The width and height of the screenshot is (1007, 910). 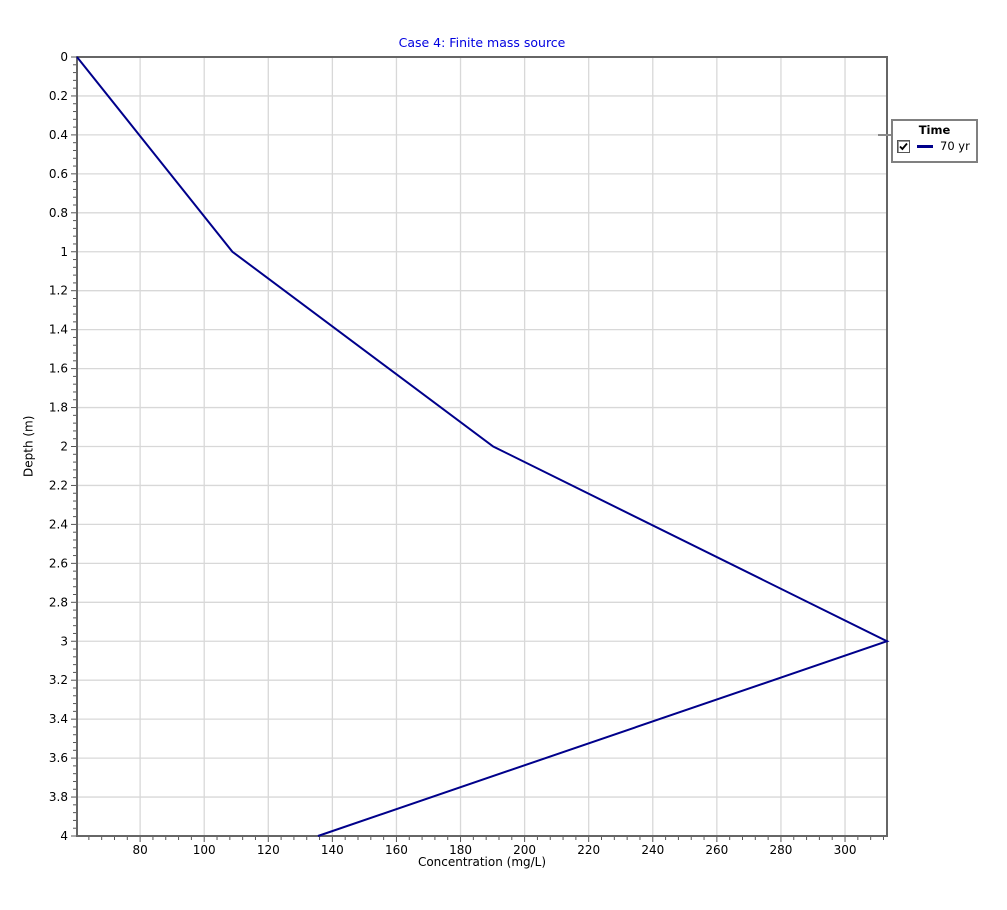 What do you see at coordinates (58, 369) in the screenshot?
I see `y-tick-label: 1.6` at bounding box center [58, 369].